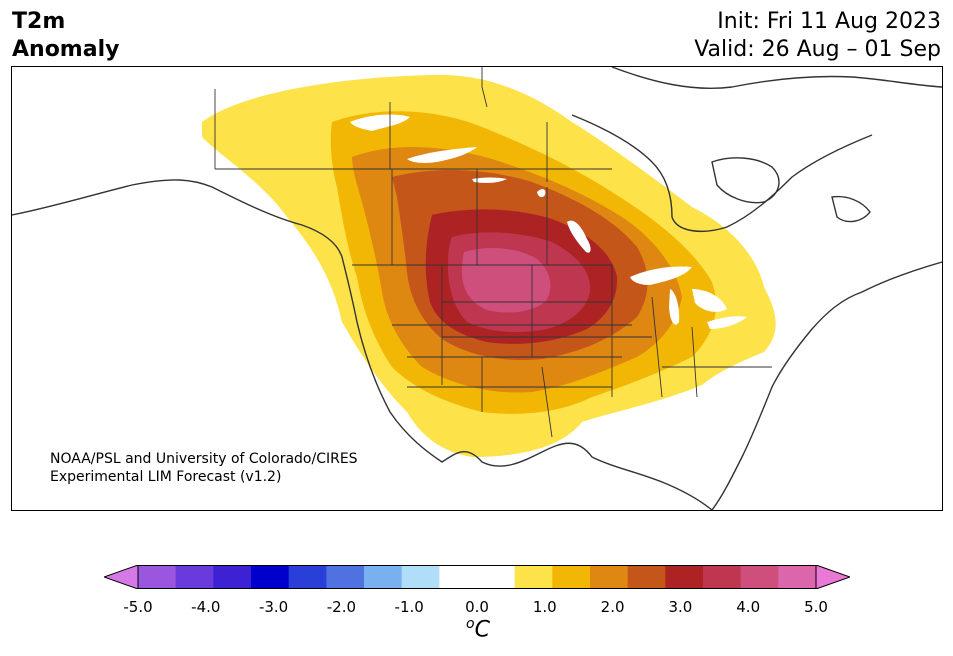 The image size is (953, 656). Describe the element at coordinates (273, 607) in the screenshot. I see `colorbar-tick-label: -3.0` at that location.